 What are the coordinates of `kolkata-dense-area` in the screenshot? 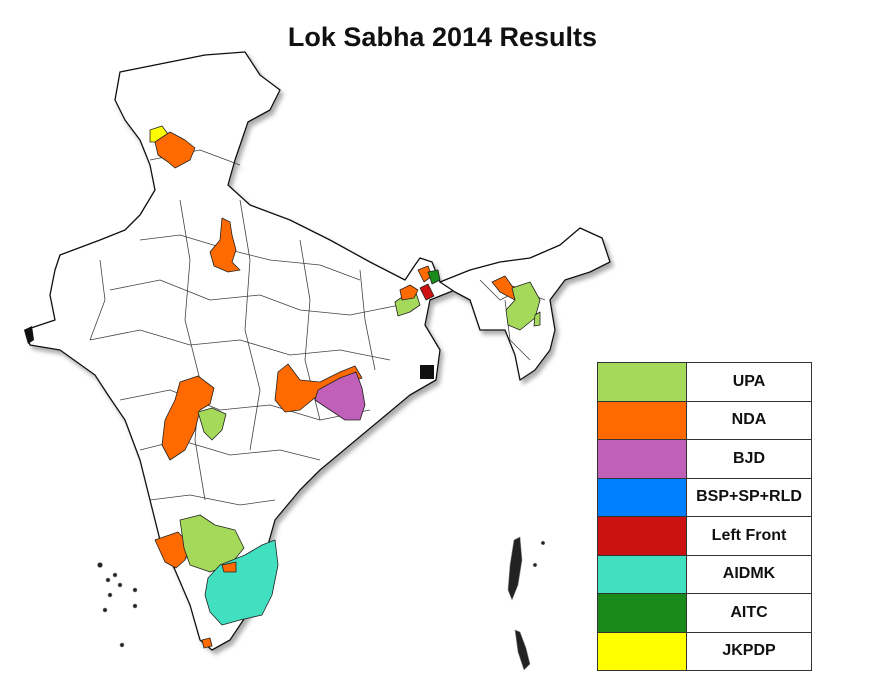 It's located at (427, 372).